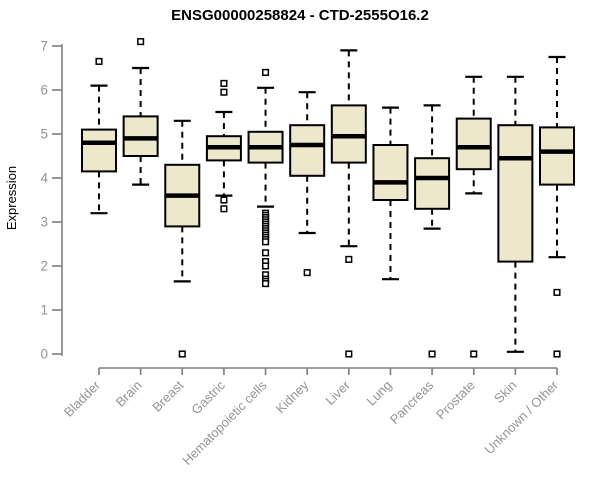 This screenshot has height=500, width=600. What do you see at coordinates (182, 238) in the screenshot?
I see `box-group-breast` at bounding box center [182, 238].